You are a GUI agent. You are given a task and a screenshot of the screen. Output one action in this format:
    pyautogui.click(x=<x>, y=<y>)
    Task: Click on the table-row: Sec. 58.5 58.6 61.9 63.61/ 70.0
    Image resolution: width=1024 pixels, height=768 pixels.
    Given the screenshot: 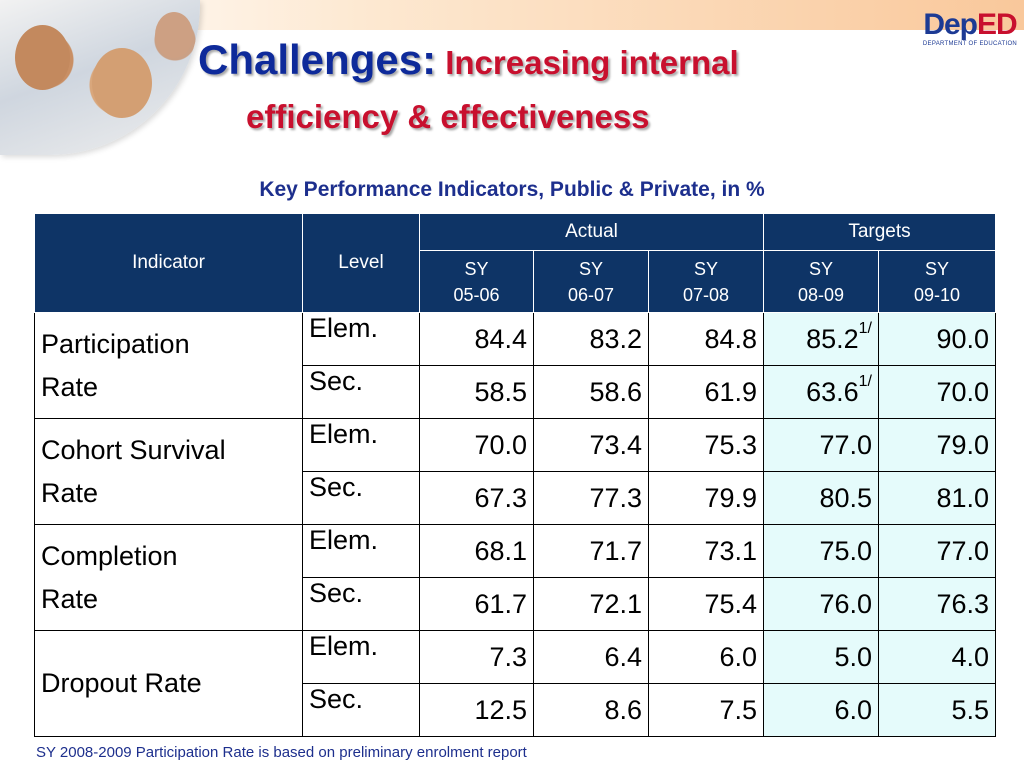 What is the action you would take?
    pyautogui.click(x=515, y=392)
    